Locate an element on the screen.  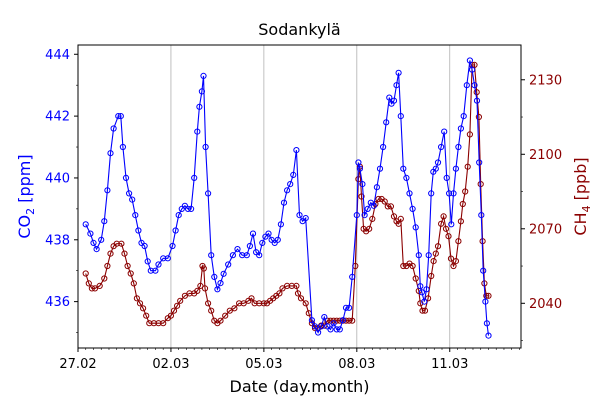
y-right-tick-label-3: 2130 is located at coordinates (545, 80).